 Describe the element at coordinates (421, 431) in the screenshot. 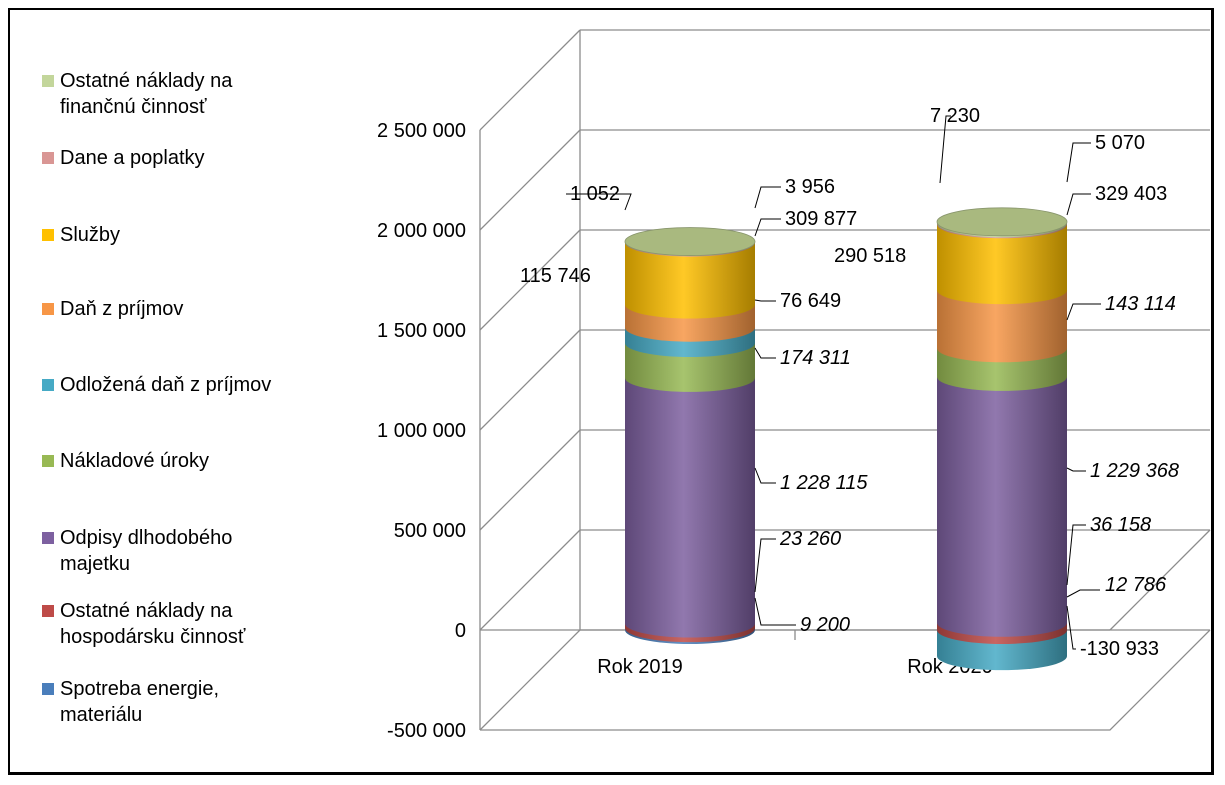

I see `y-tick-label: 1 000 000` at that location.